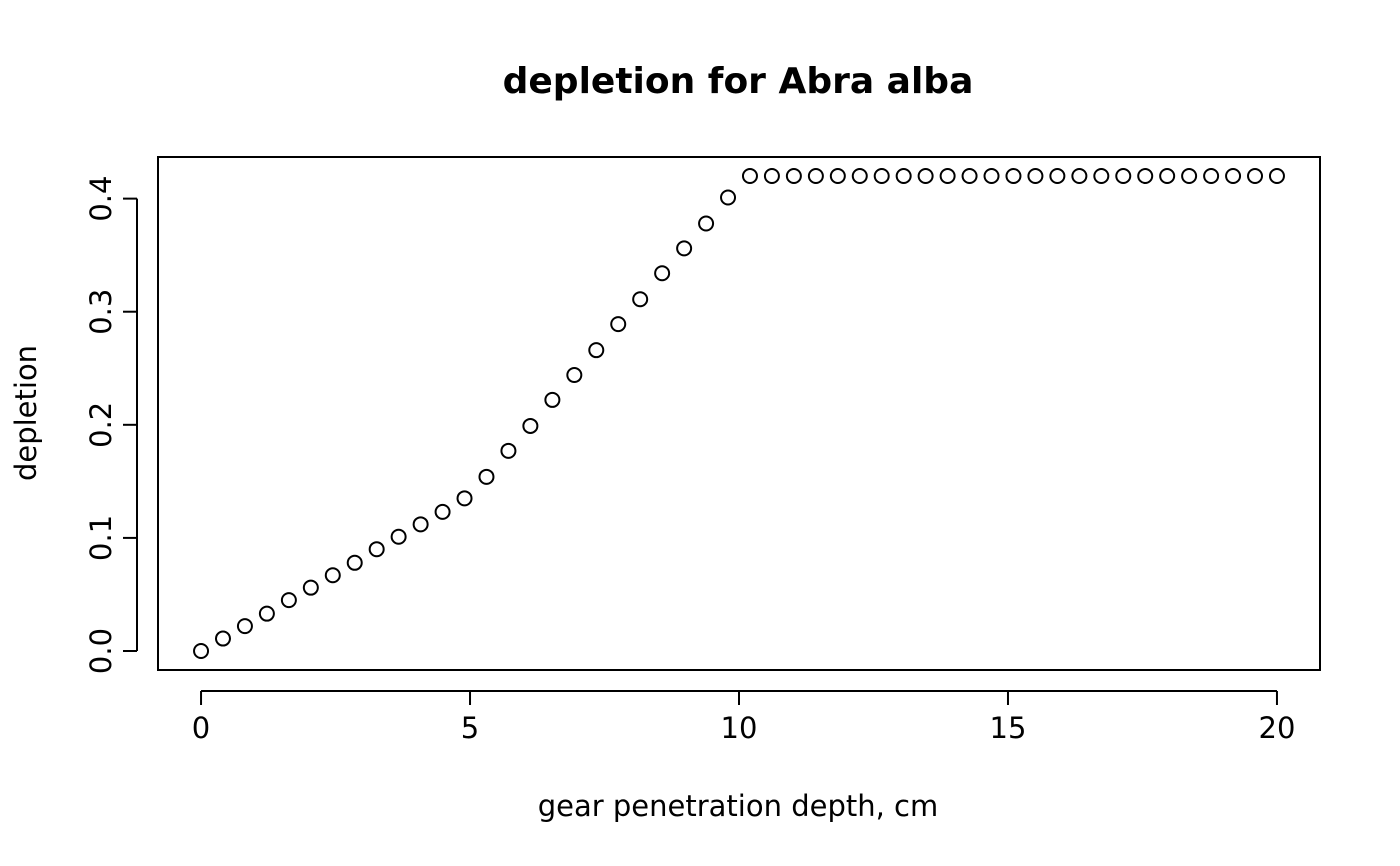 The width and height of the screenshot is (1400, 866). Describe the element at coordinates (101, 312) in the screenshot. I see `y-tick-label: 0.3` at that location.